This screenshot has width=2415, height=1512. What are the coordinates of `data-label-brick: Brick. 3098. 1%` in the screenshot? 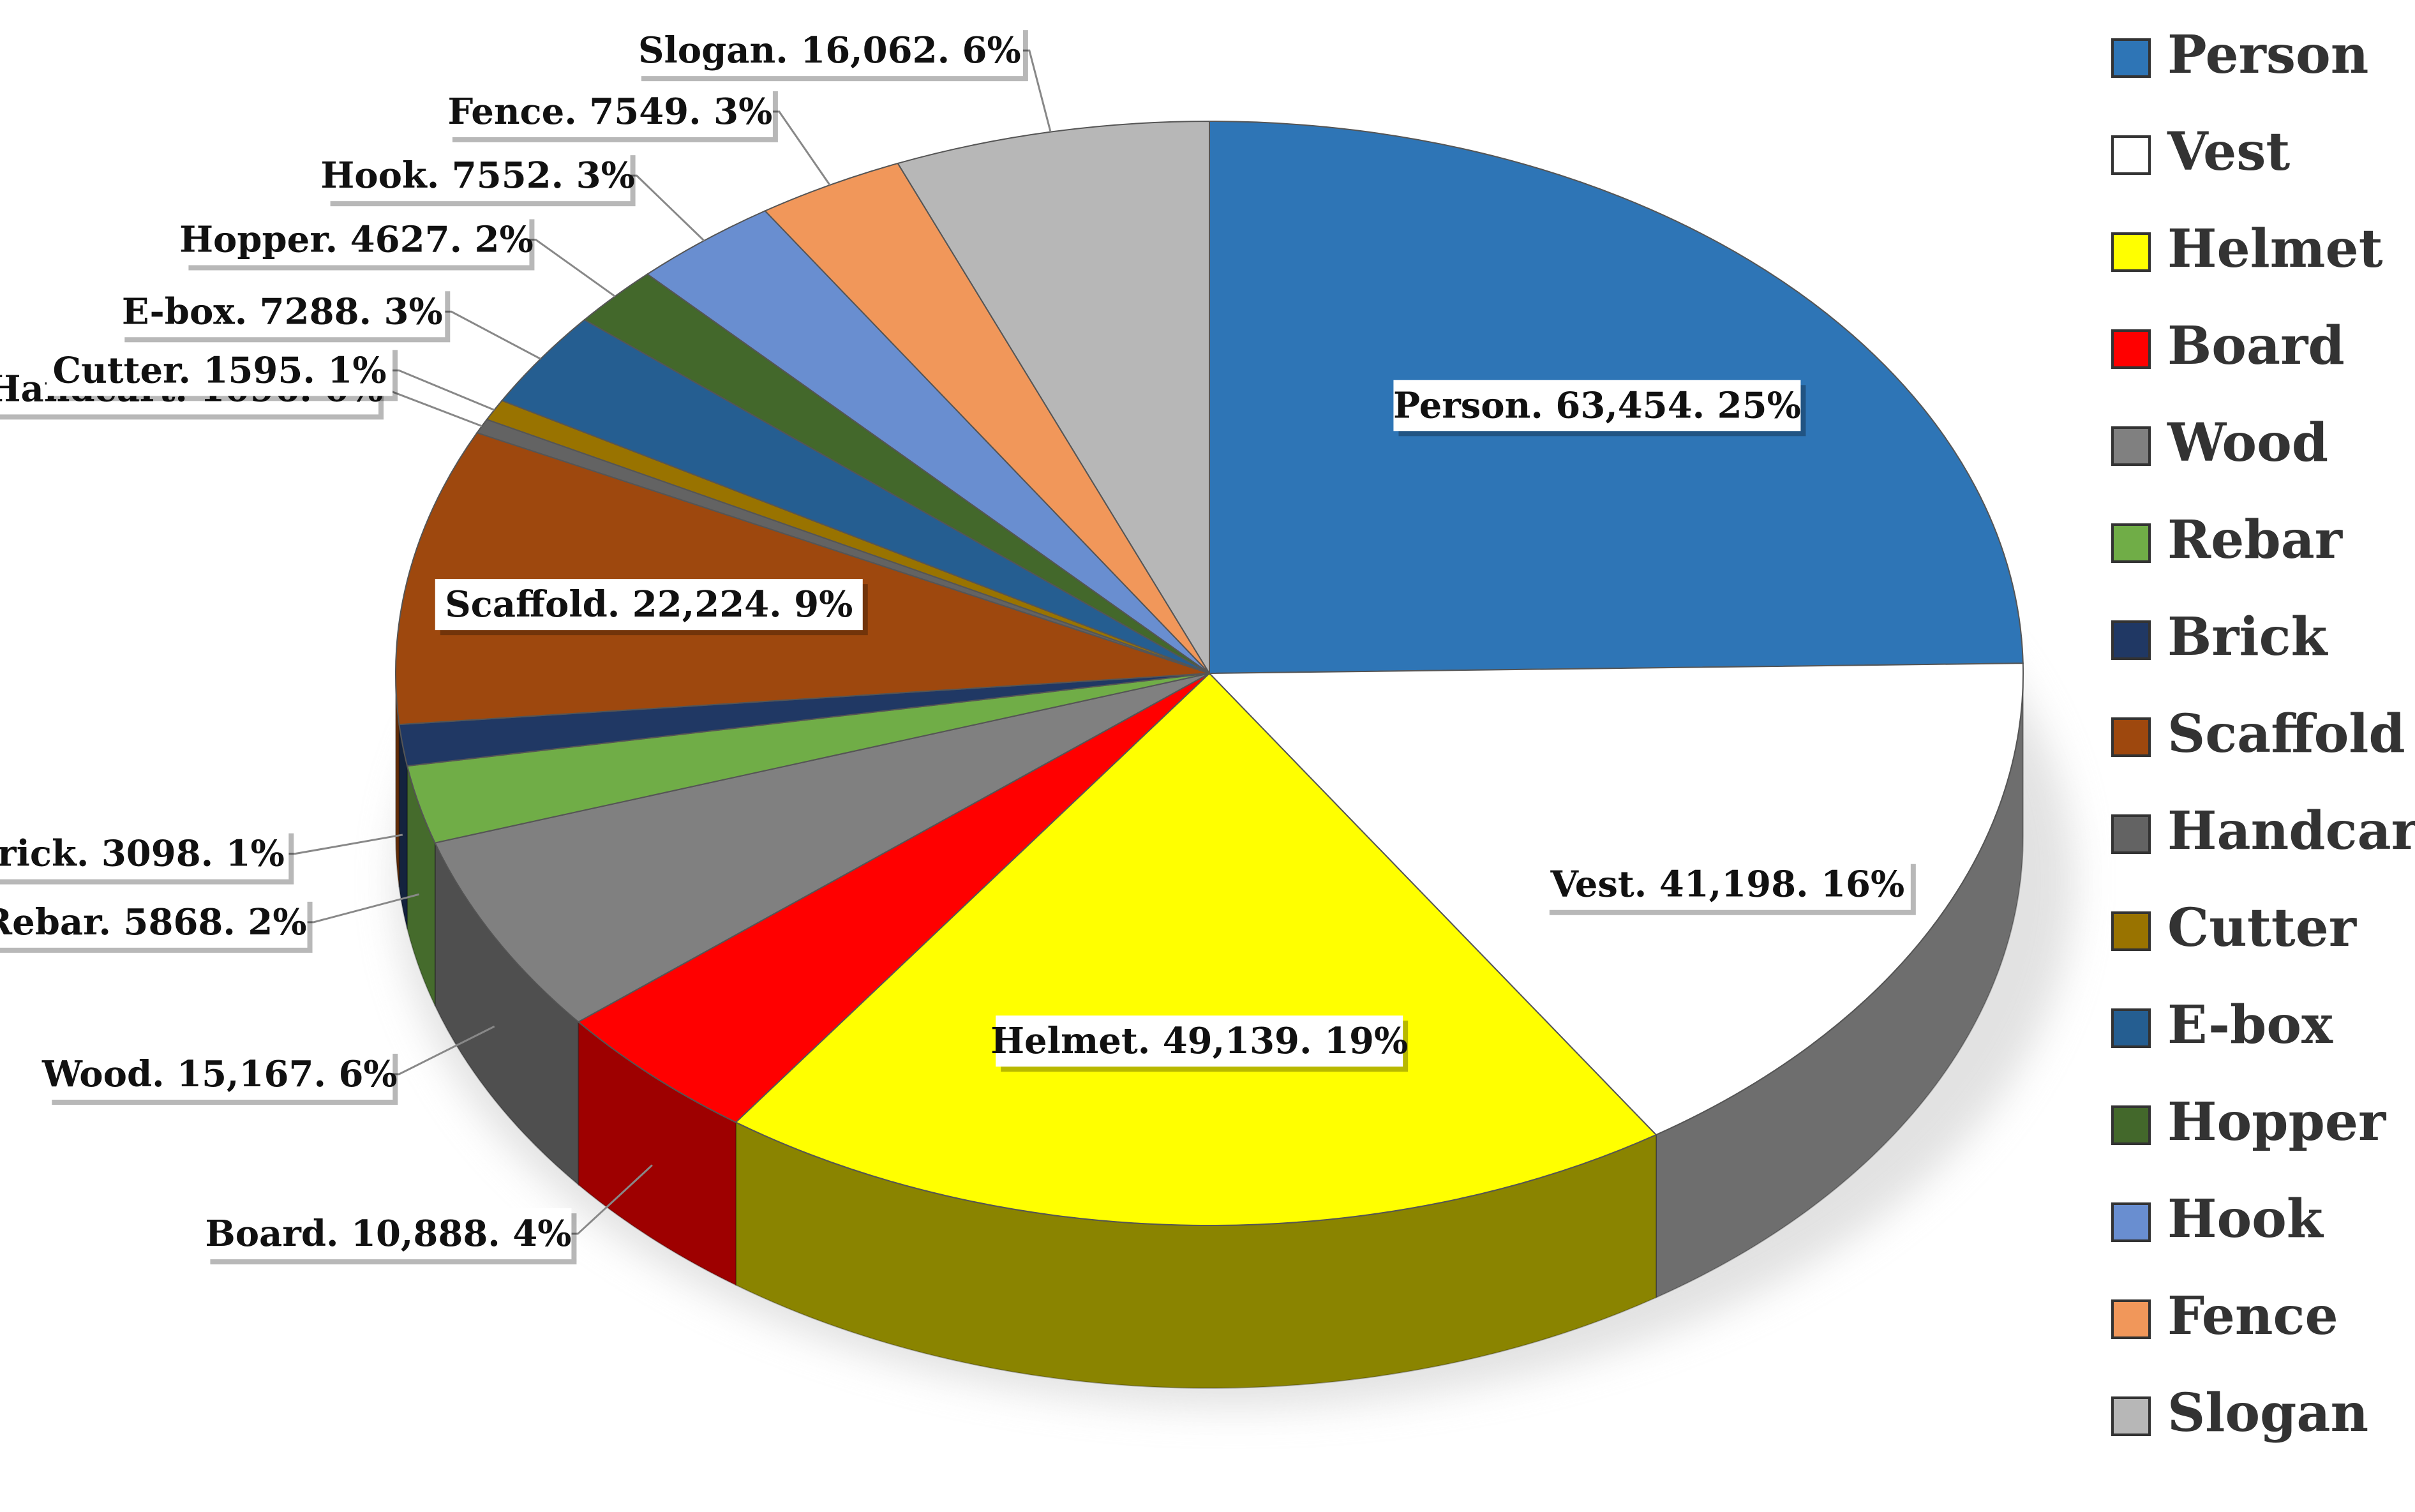 It's located at (142, 854).